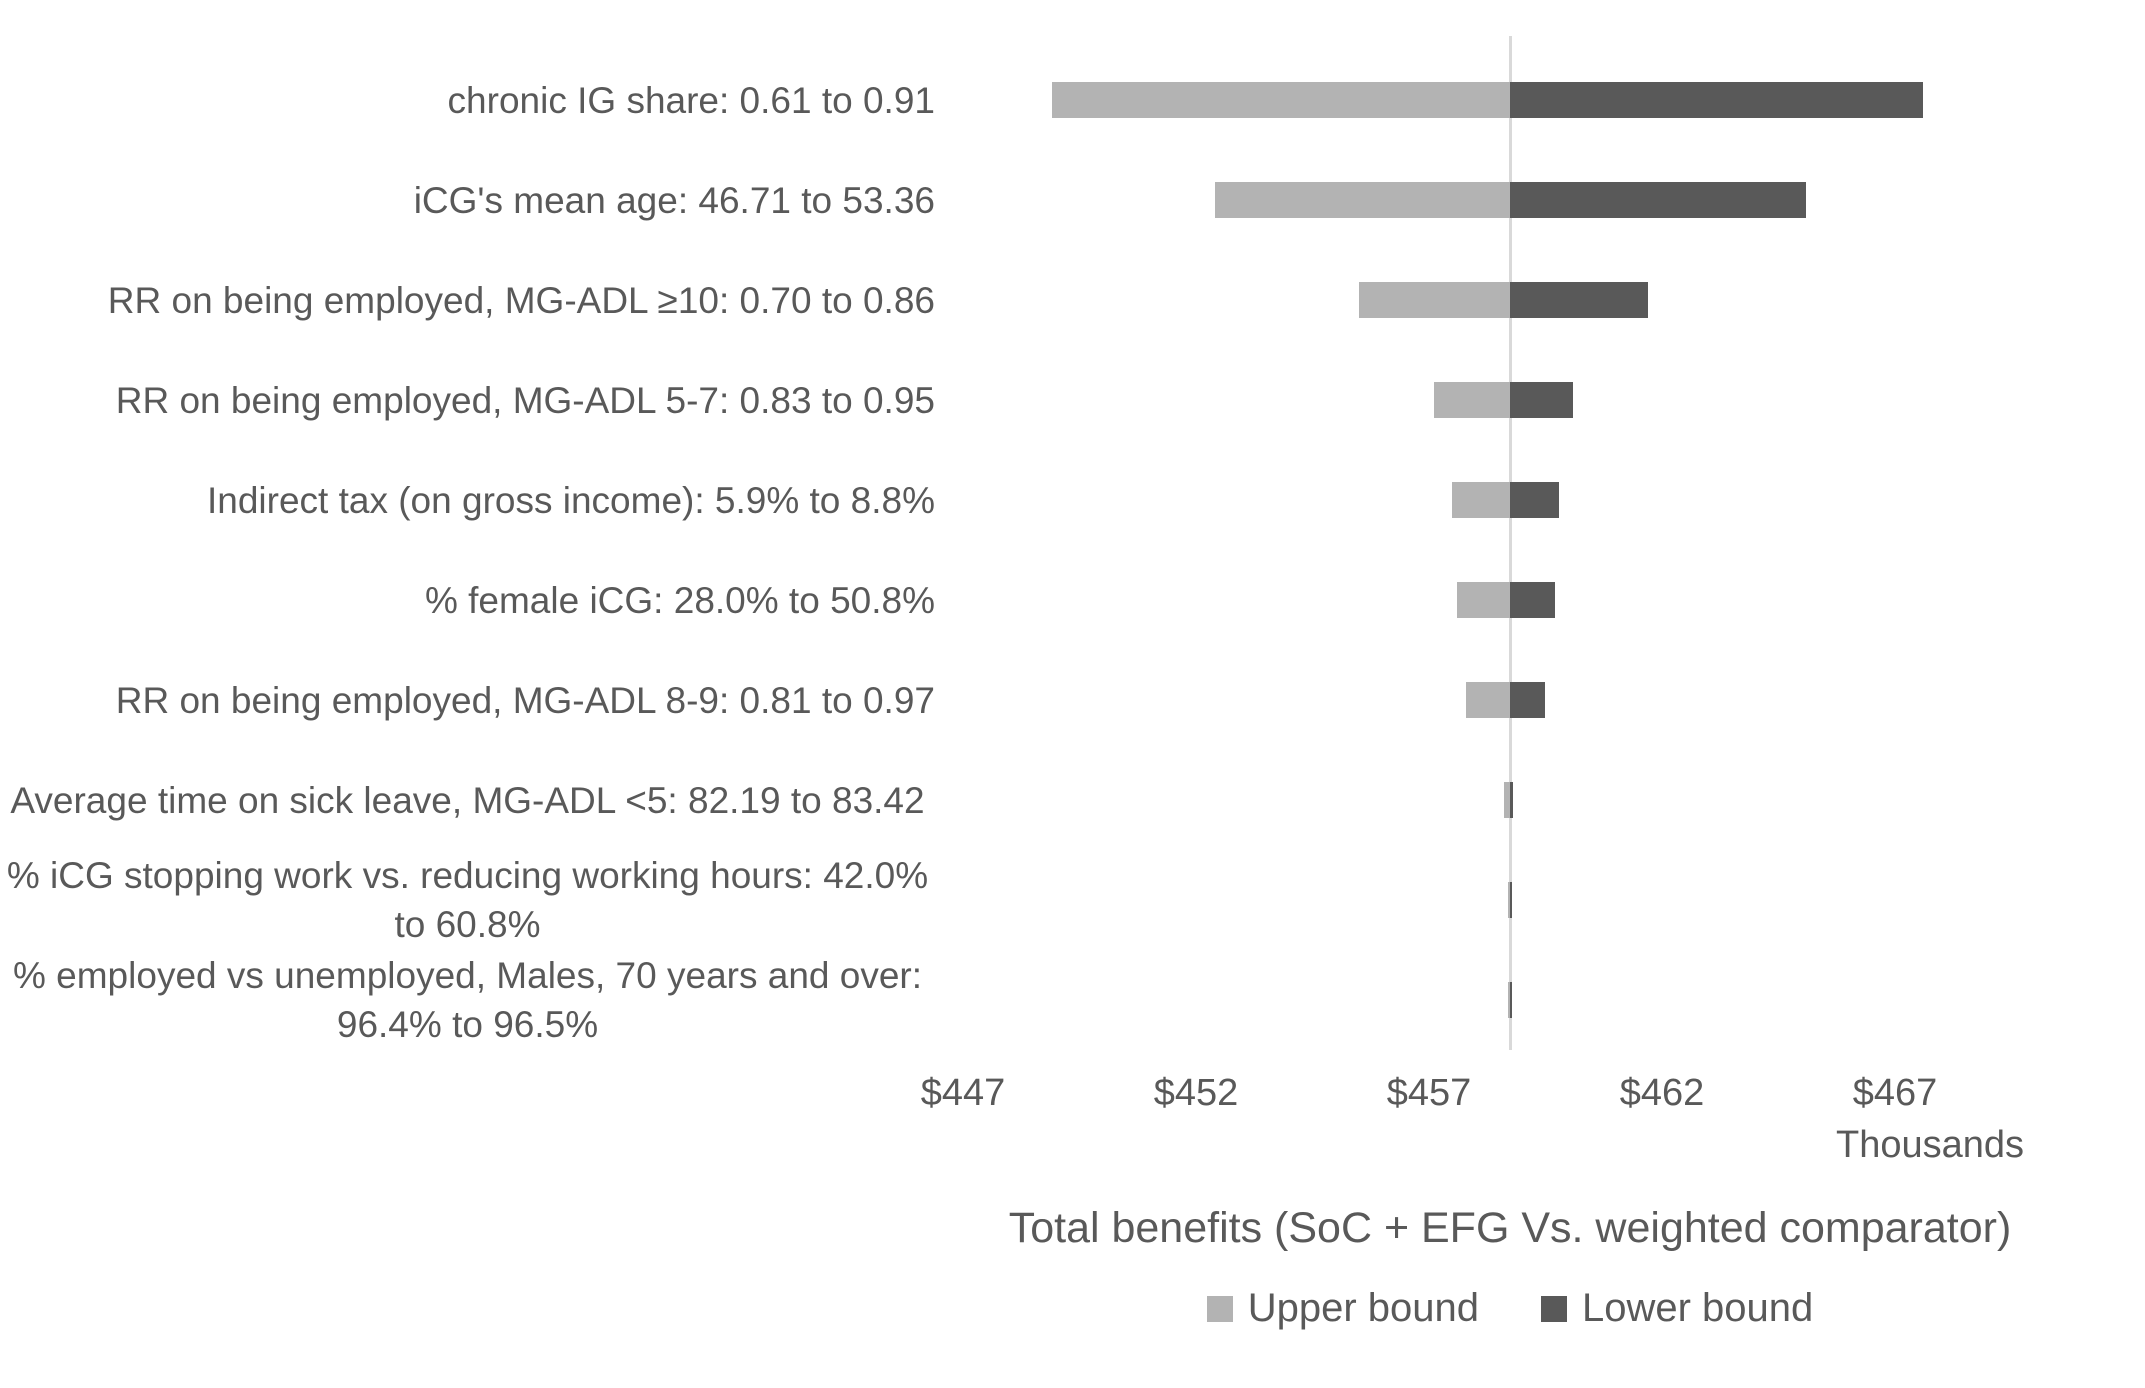 This screenshot has width=2145, height=1388. What do you see at coordinates (1554, 1308) in the screenshot?
I see `legend-swatch-lower-bound` at bounding box center [1554, 1308].